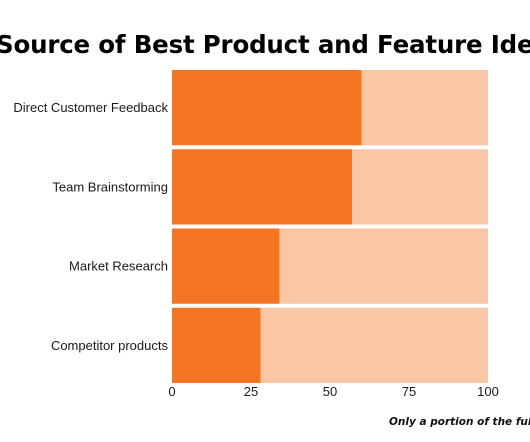 This screenshot has width=530, height=442. What do you see at coordinates (251, 391) in the screenshot?
I see `x-tick-label: 25` at bounding box center [251, 391].